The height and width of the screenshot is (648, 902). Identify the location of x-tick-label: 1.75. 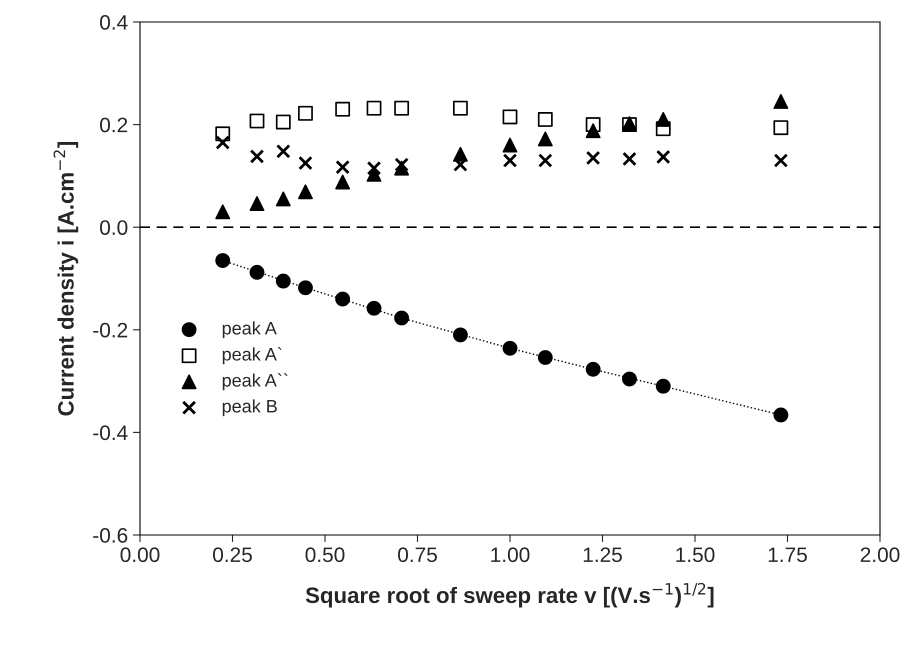
(787, 555).